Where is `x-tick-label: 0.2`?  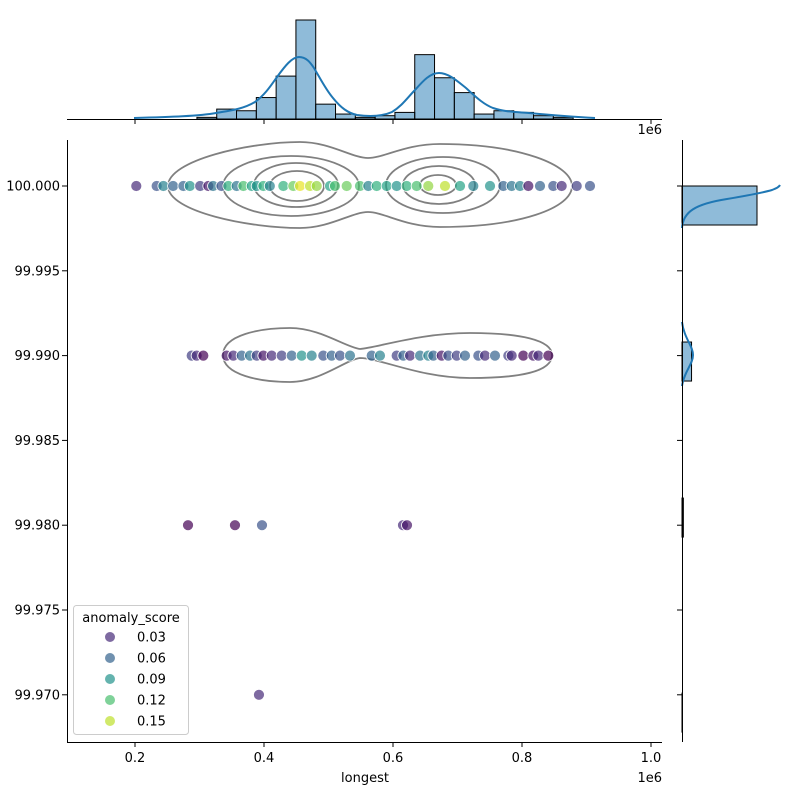 x-tick-label: 0.2 is located at coordinates (135, 758).